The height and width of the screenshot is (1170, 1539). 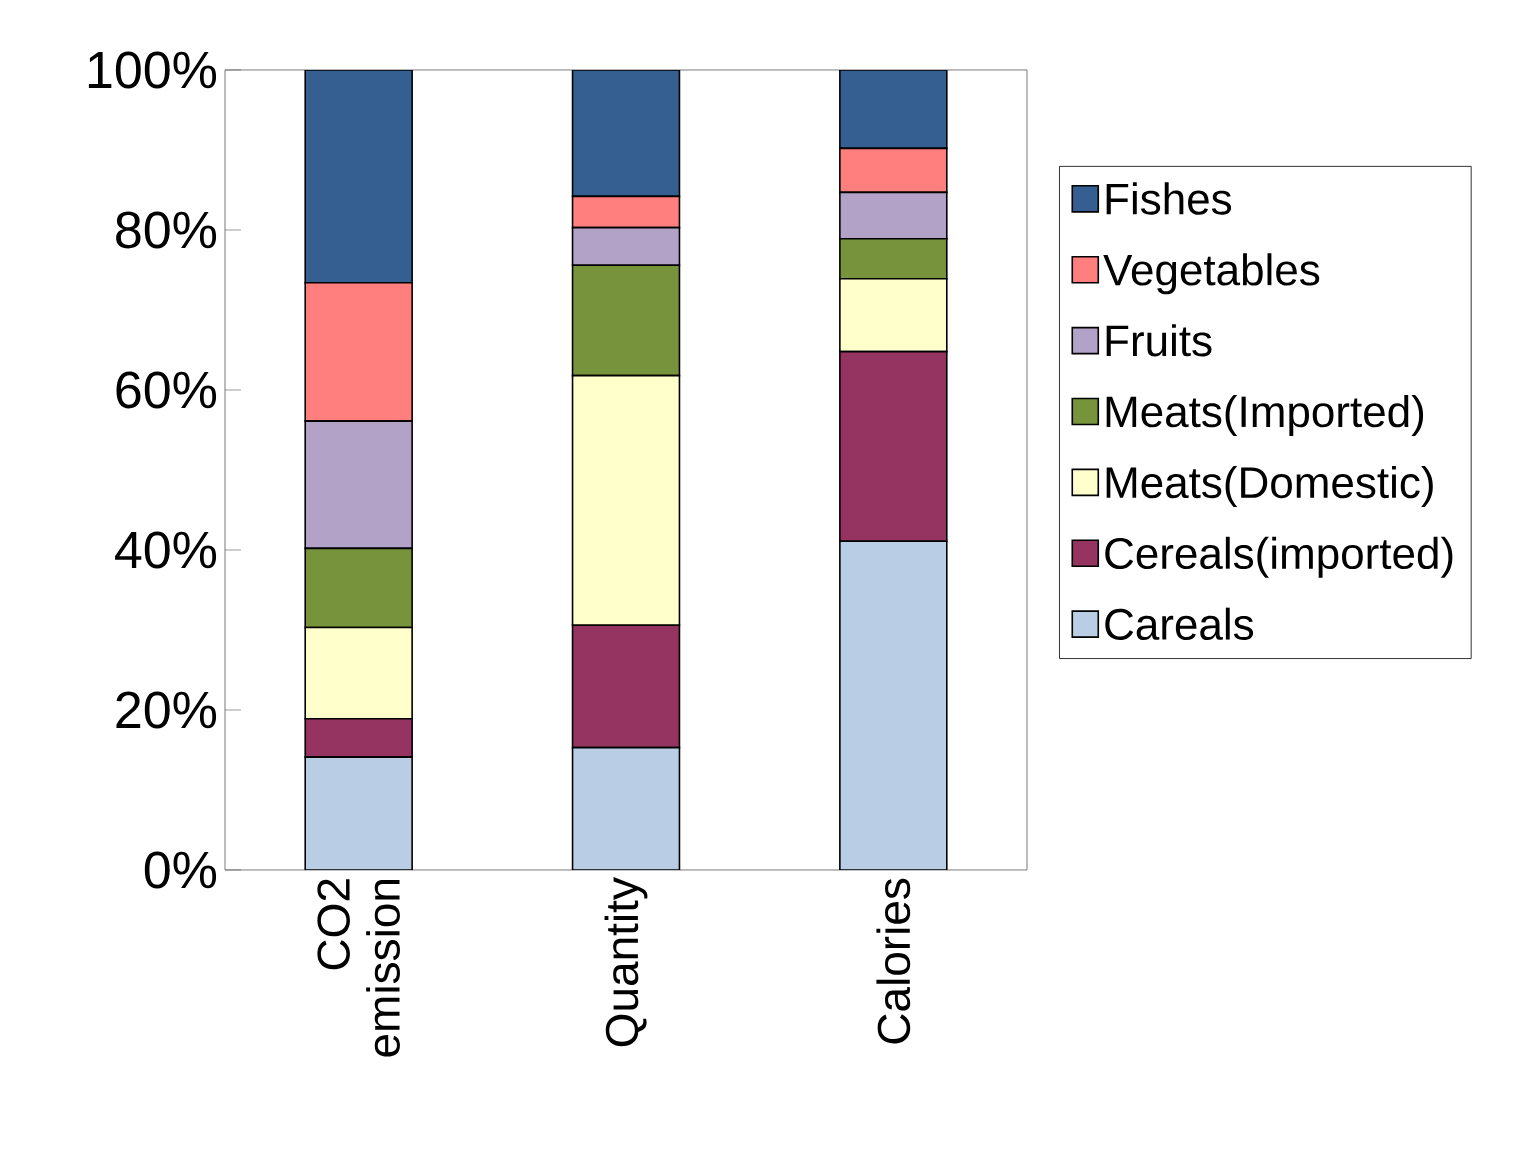 What do you see at coordinates (1169, 198) in the screenshot?
I see `legend-label: Fishes` at bounding box center [1169, 198].